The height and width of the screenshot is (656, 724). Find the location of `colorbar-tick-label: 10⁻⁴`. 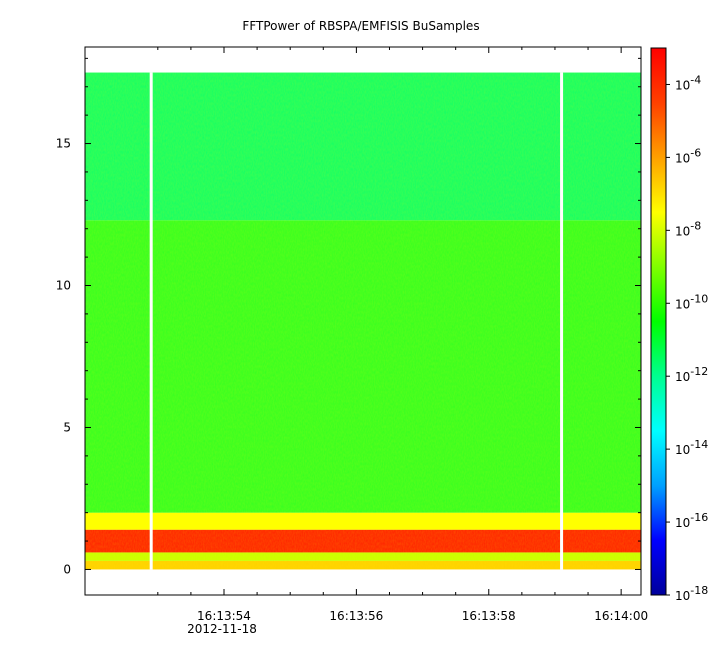

colorbar-tick-label: 10⁻⁴ is located at coordinates (688, 82).